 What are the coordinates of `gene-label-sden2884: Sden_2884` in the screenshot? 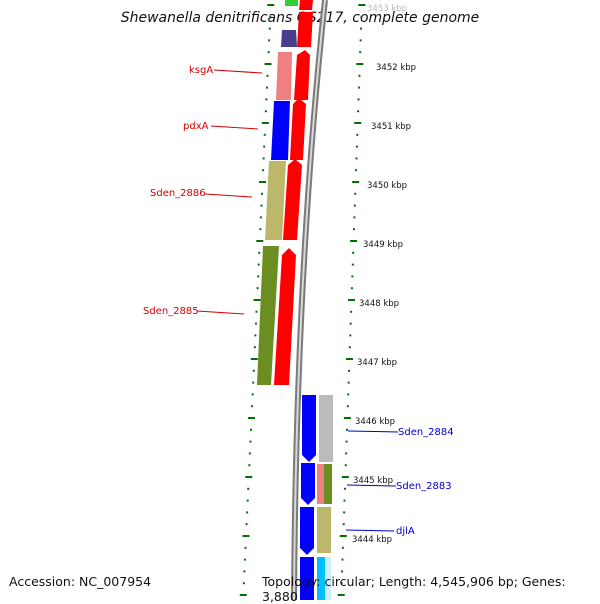 It's located at (426, 432).